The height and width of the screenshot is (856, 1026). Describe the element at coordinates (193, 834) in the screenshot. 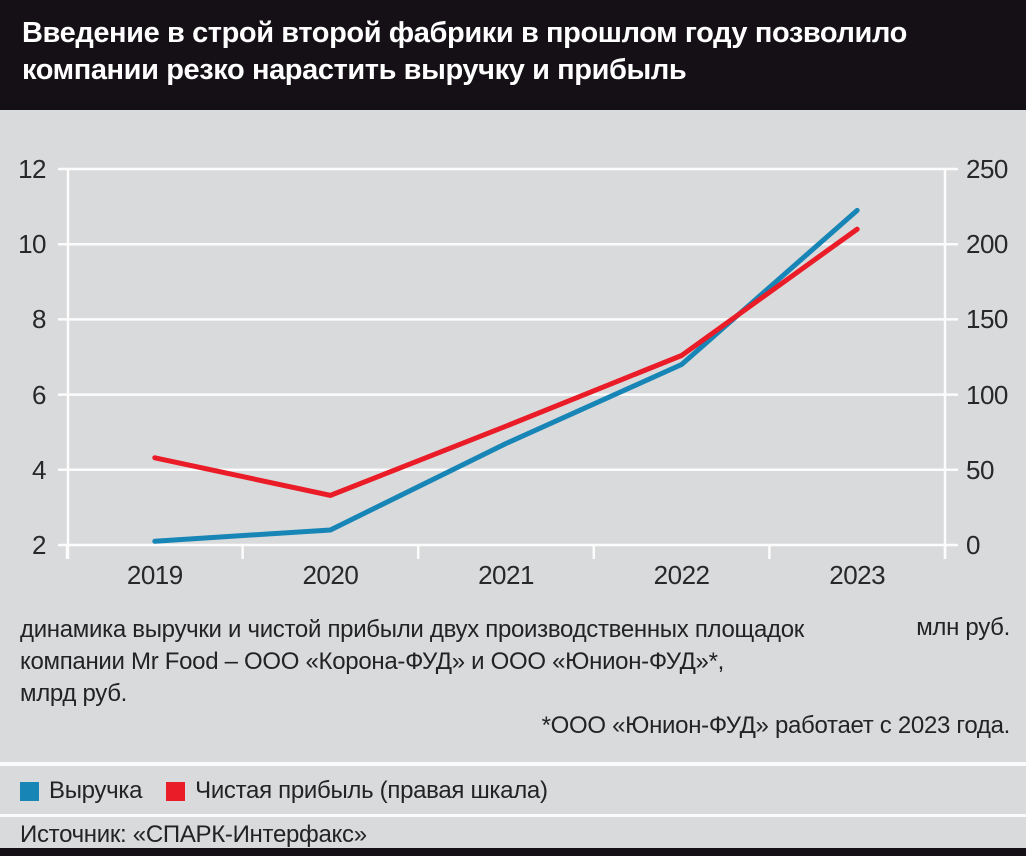

I see `source-line: Источник: «СПАРК-Интерфакс»` at that location.